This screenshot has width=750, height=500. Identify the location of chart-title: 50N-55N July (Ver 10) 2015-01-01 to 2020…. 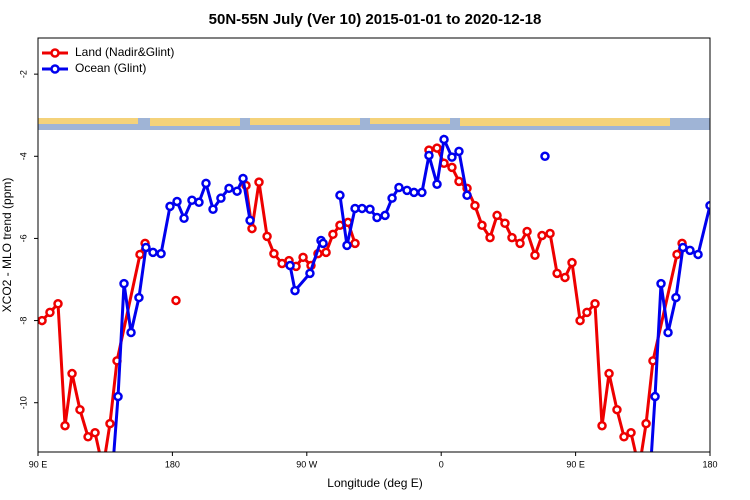
(375, 19).